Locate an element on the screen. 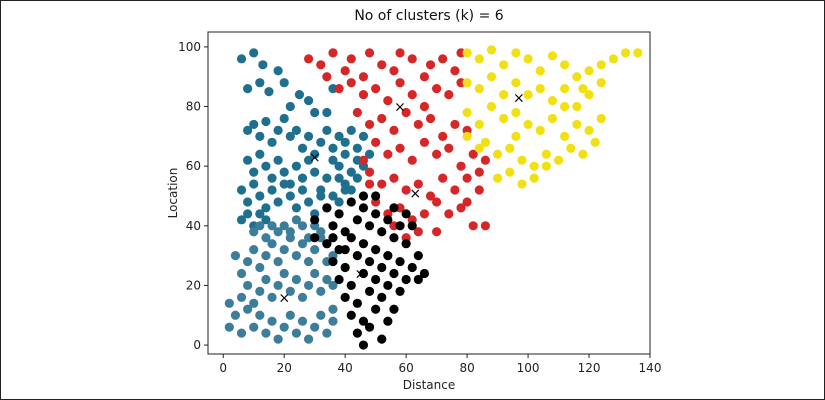  y-tick-label: 100 is located at coordinates (189, 47).